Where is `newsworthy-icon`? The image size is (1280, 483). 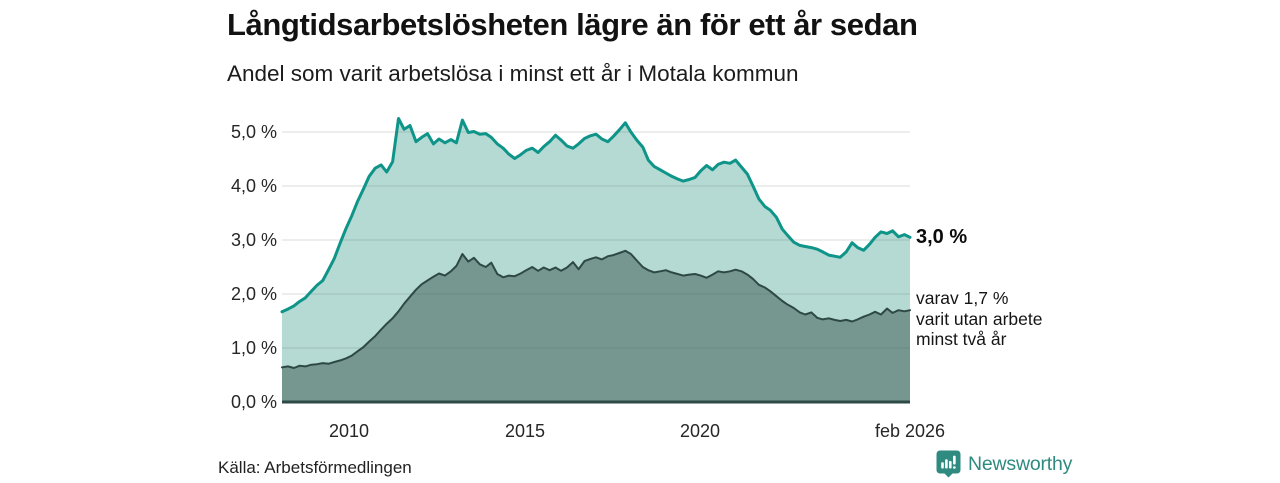
newsworthy-icon is located at coordinates (948, 464).